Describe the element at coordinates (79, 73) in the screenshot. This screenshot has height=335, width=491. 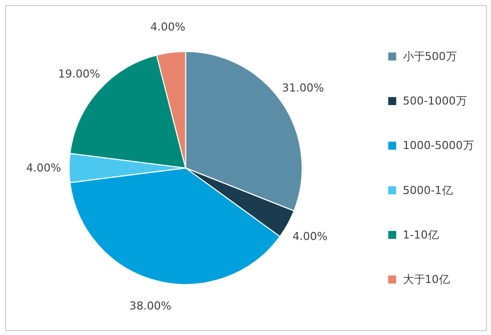
I see `data-label: 19.00%` at that location.